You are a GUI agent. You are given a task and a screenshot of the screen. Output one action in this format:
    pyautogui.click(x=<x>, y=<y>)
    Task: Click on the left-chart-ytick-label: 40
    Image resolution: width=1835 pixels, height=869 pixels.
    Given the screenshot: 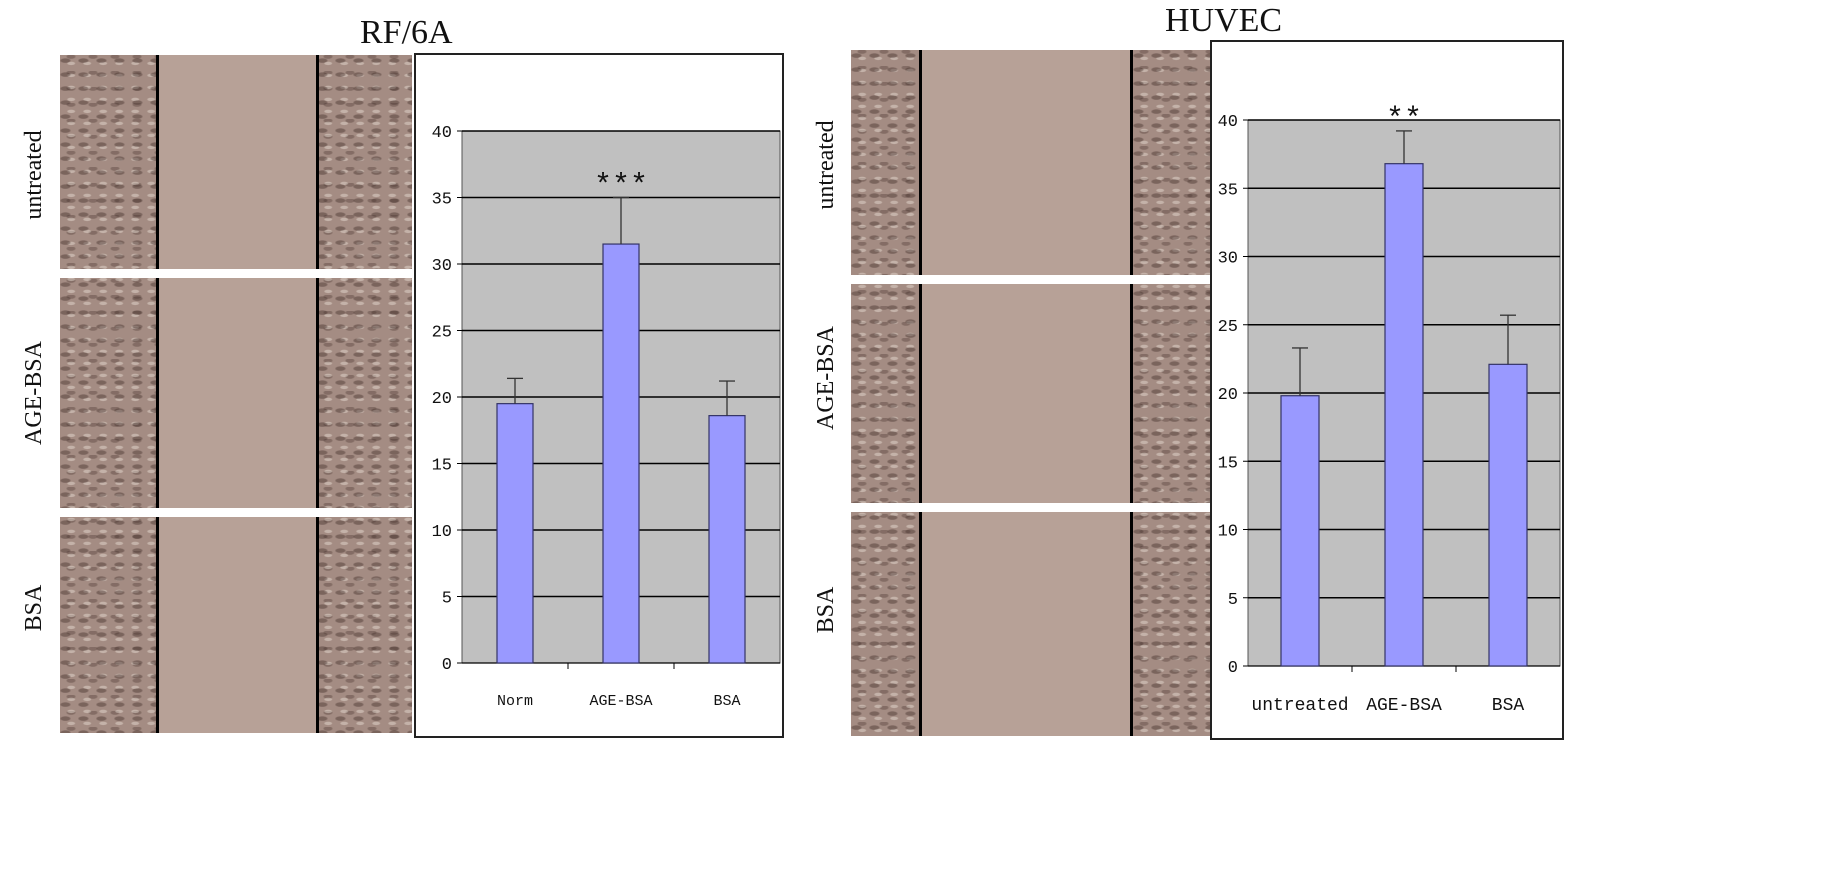 What is the action you would take?
    pyautogui.click(x=442, y=133)
    